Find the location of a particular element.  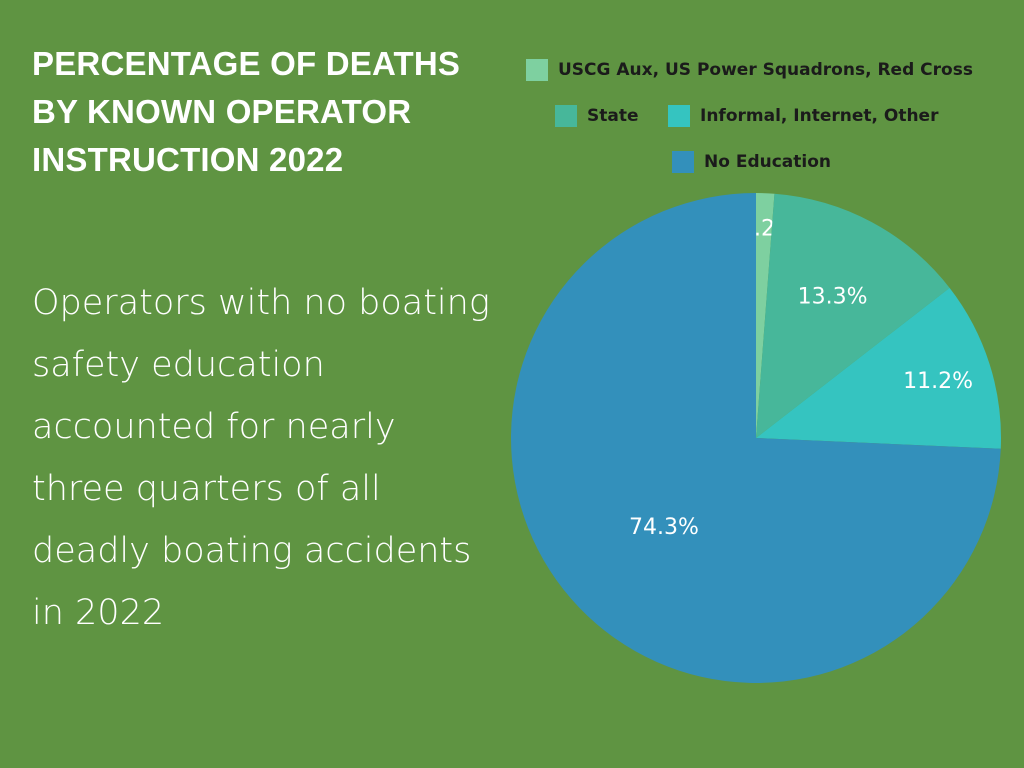

legend-item-state: State is located at coordinates (597, 116).